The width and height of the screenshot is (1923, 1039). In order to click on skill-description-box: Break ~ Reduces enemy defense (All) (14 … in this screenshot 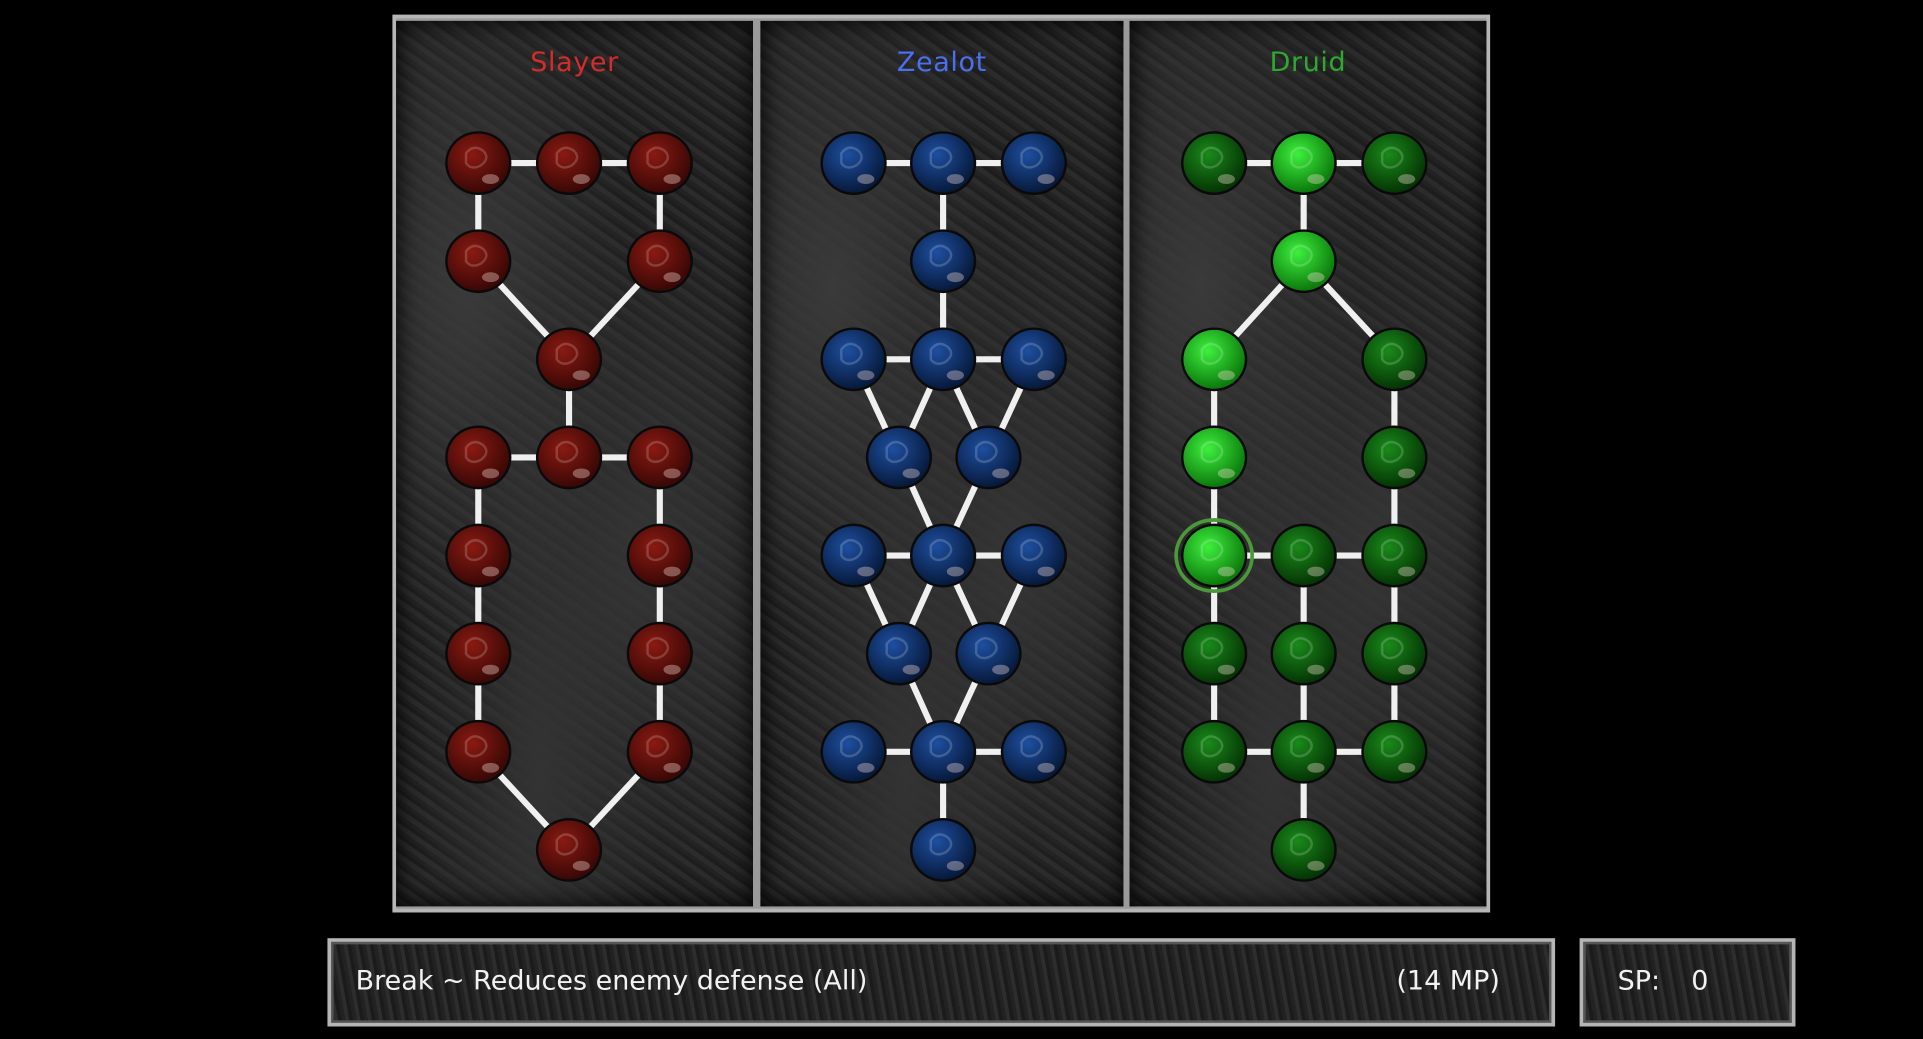, I will do `click(941, 982)`.